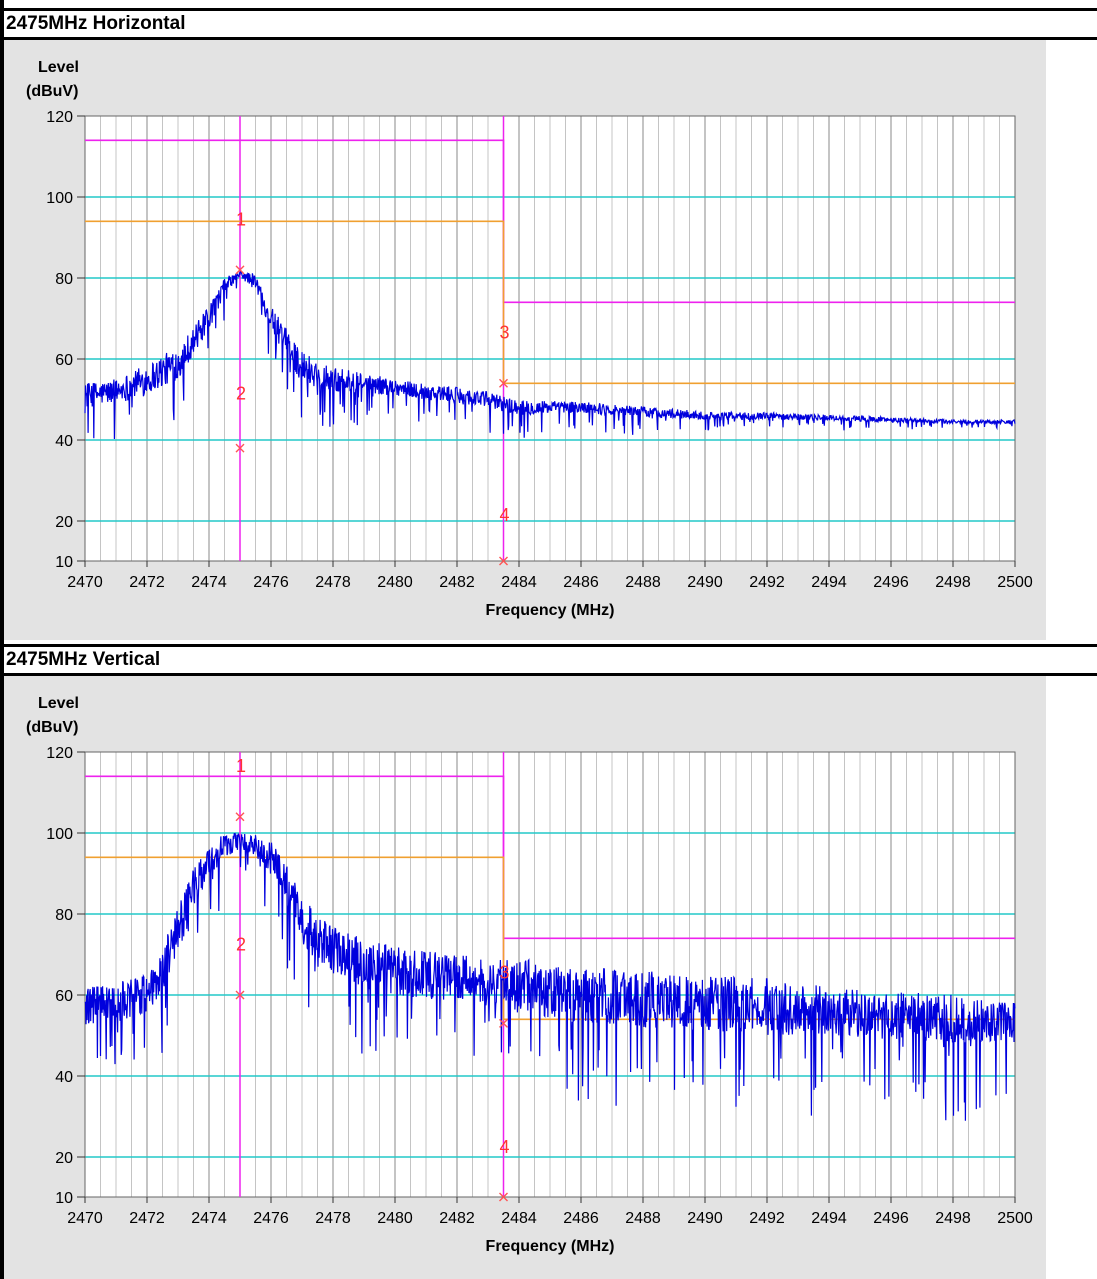 This screenshot has width=1097, height=1279. What do you see at coordinates (550, 660) in the screenshot?
I see `section-title-vertical: 2475MHz Vertical` at bounding box center [550, 660].